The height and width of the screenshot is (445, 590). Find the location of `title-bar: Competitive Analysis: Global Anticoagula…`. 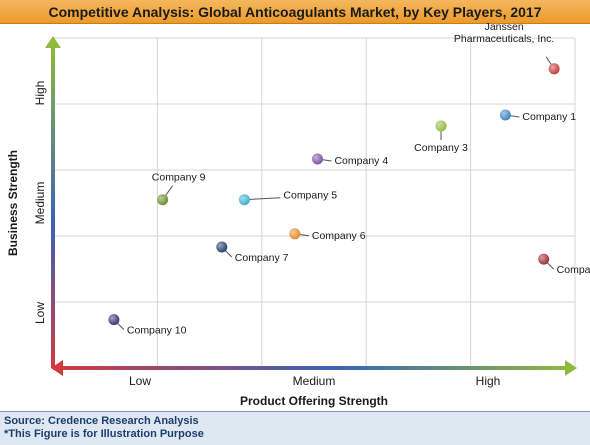

title-bar: Competitive Analysis: Global Anticoagula… is located at coordinates (295, 12).